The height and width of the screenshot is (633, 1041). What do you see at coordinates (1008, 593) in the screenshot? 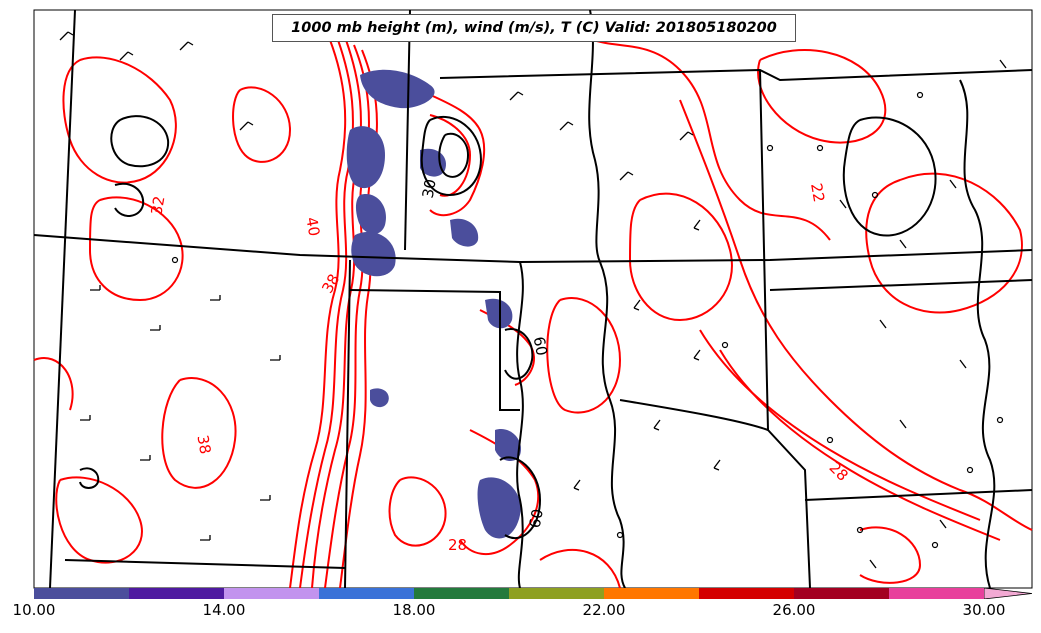
I see `colorbar-extend-arrow` at bounding box center [1008, 593].